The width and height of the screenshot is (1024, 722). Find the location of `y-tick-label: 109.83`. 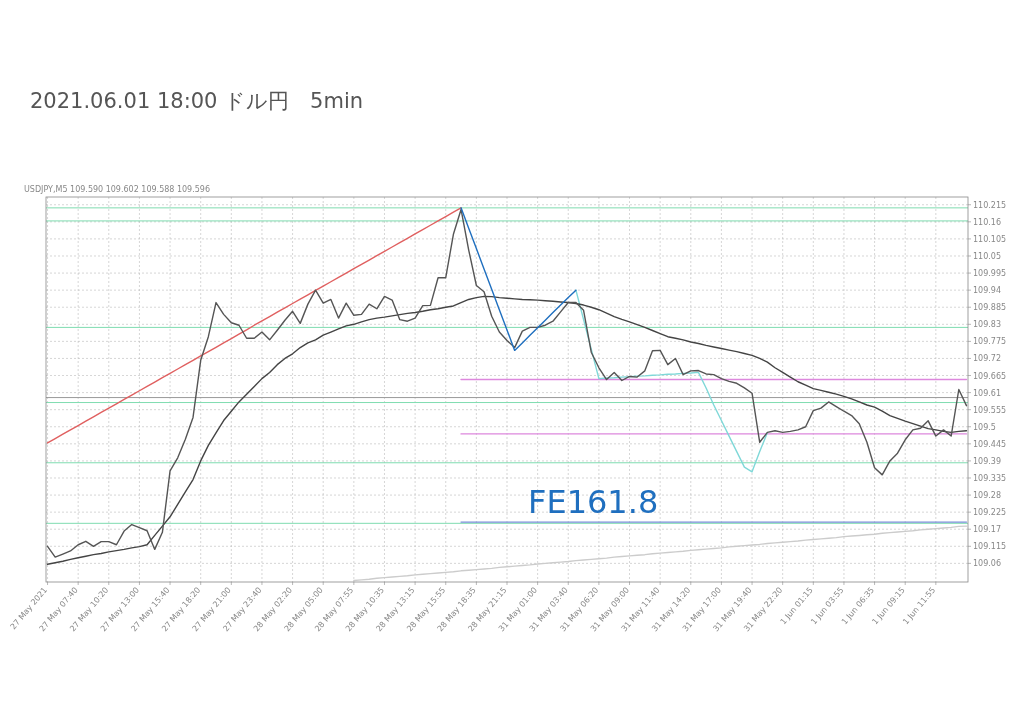

y-tick-label: 109.83 is located at coordinates (987, 325).